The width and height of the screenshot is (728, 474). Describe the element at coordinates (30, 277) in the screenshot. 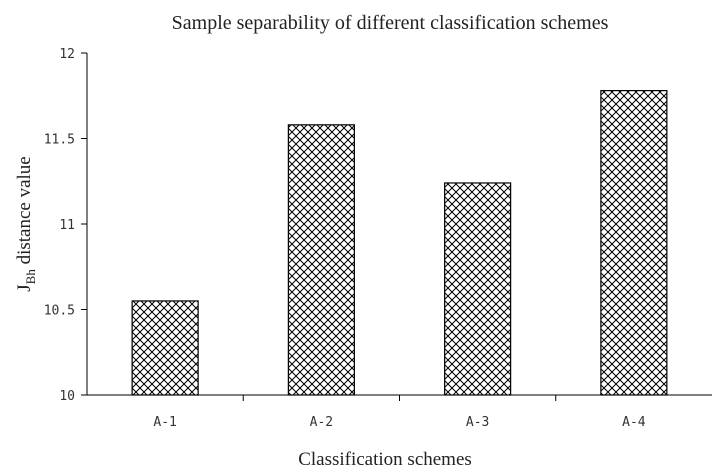

I see `y-axis-label-subscript: Bh` at that location.